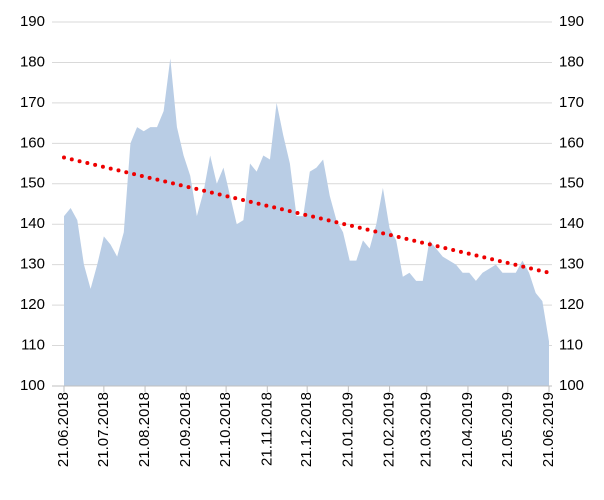  I want to click on y-tick-label: 100, so click(32, 385).